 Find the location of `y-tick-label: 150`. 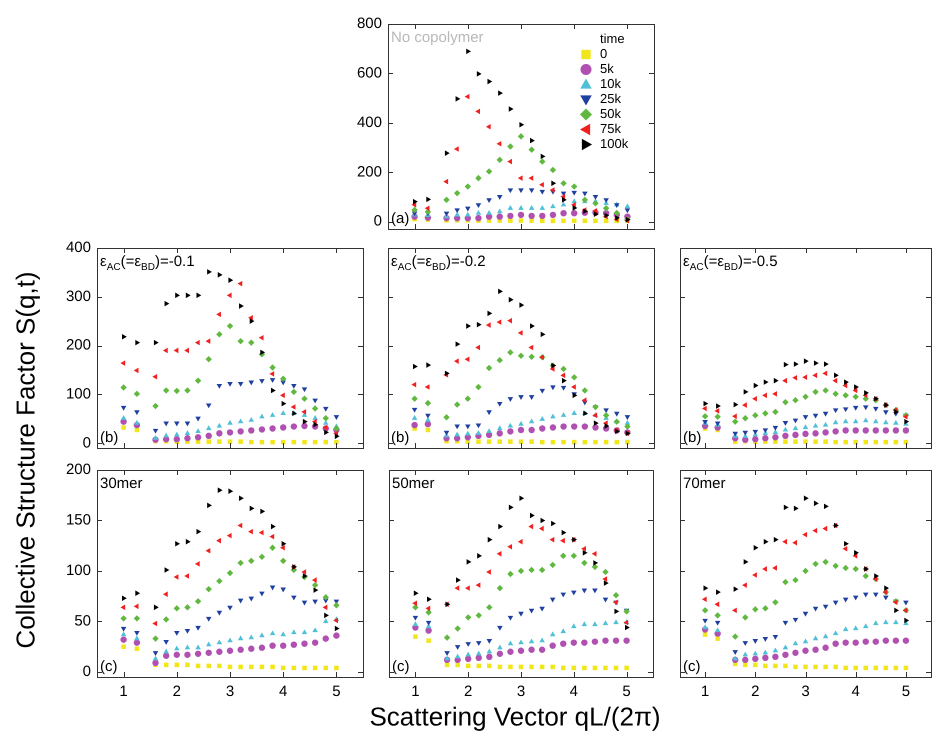

y-tick-label: 150 is located at coordinates (78, 520).